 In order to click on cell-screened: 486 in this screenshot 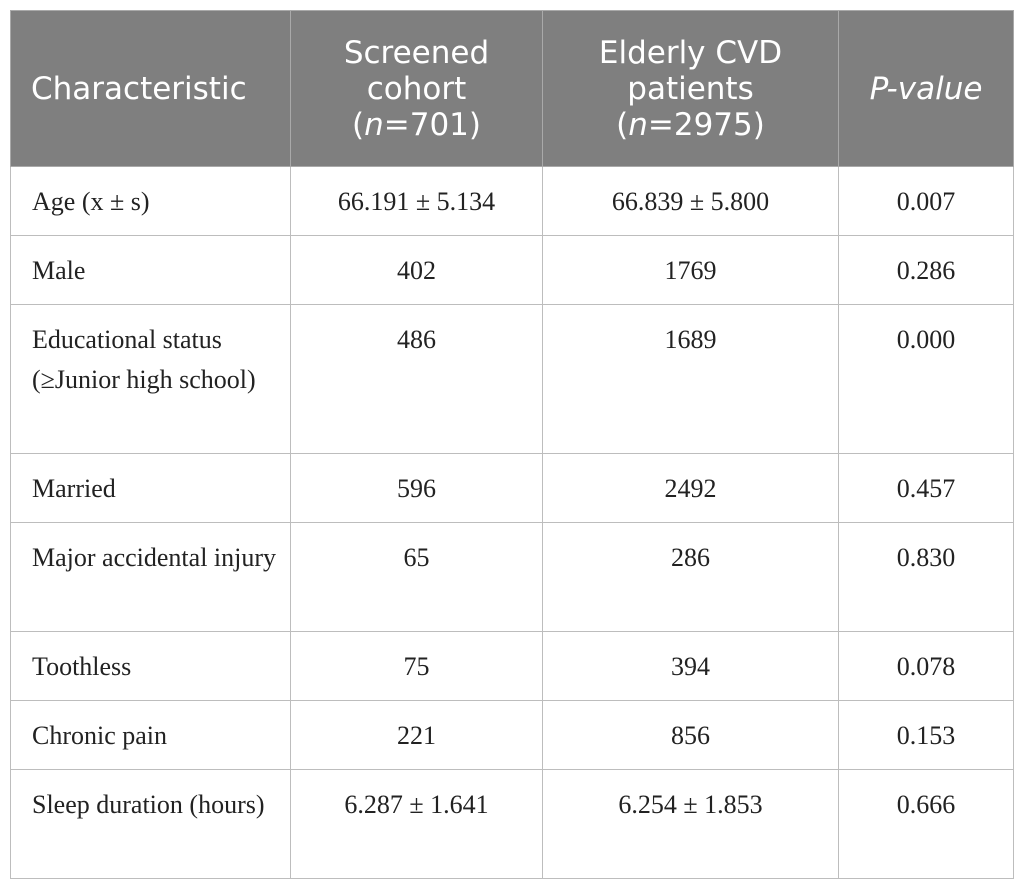, I will do `click(416, 379)`.